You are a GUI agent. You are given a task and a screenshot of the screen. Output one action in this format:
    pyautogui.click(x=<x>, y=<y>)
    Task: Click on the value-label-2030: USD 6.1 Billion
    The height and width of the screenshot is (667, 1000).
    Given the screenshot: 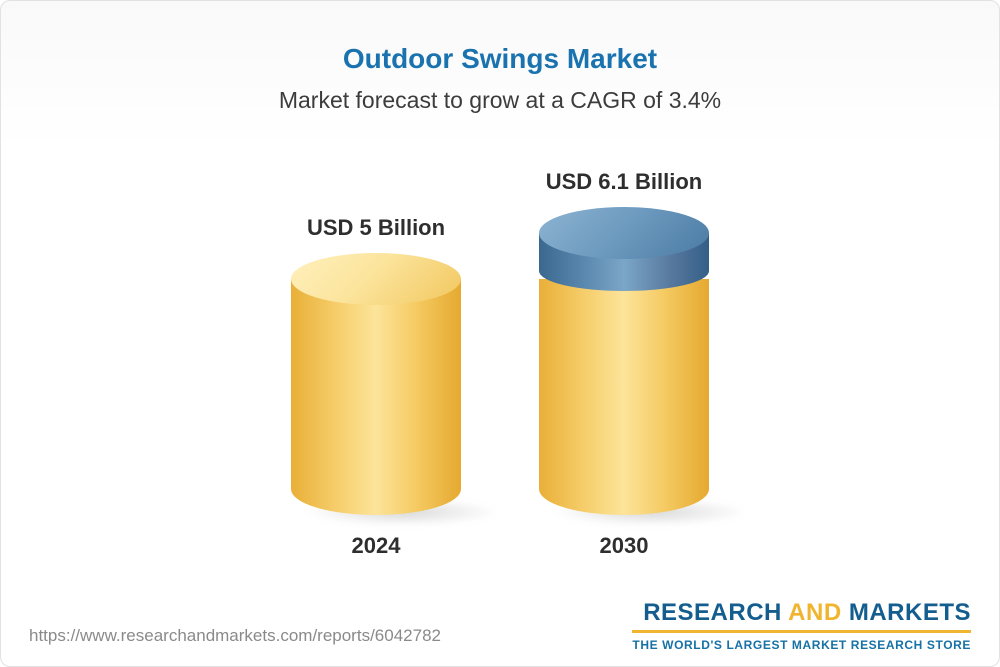 What is the action you would take?
    pyautogui.click(x=624, y=181)
    